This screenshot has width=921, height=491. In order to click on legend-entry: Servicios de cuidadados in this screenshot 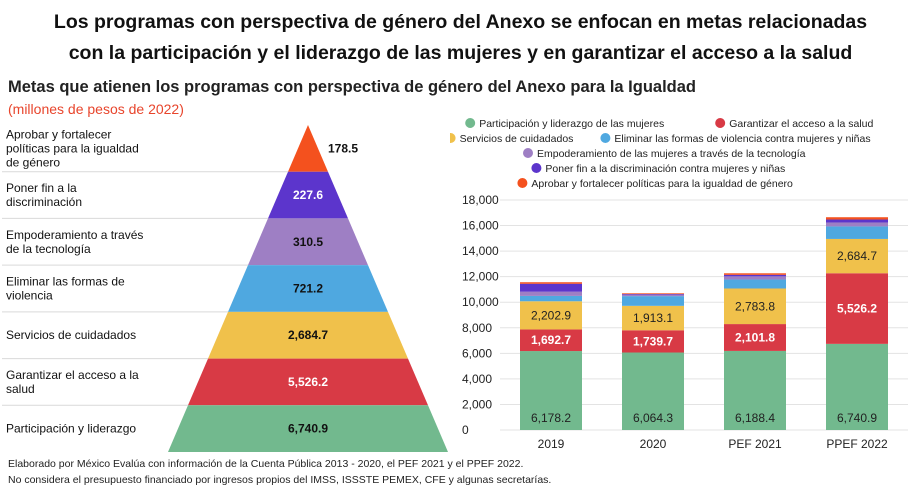, I will do `click(517, 139)`.